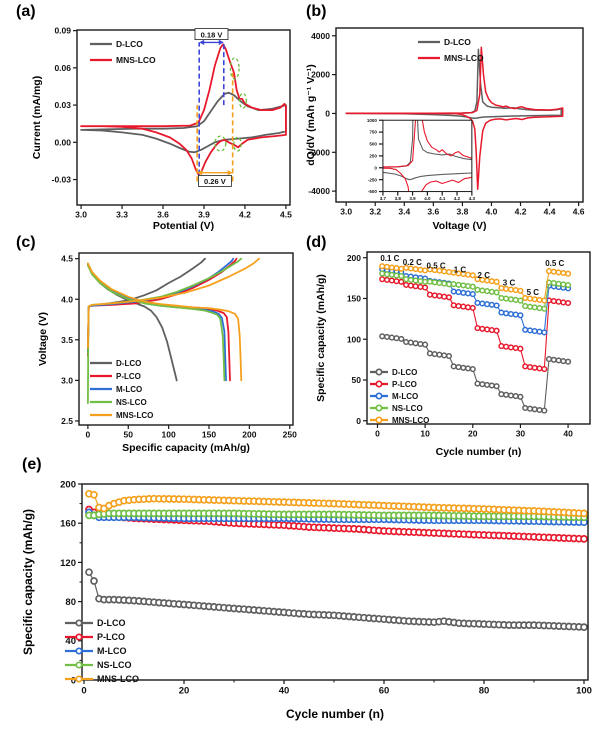  I want to click on svg-text: 120, so click(68, 563).